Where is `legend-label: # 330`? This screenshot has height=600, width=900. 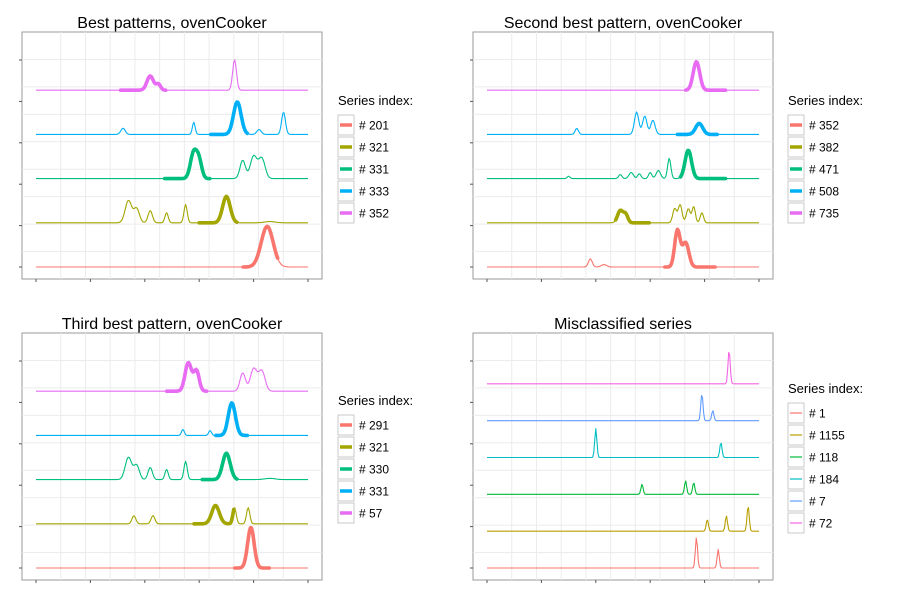
legend-label: # 330 is located at coordinates (374, 470).